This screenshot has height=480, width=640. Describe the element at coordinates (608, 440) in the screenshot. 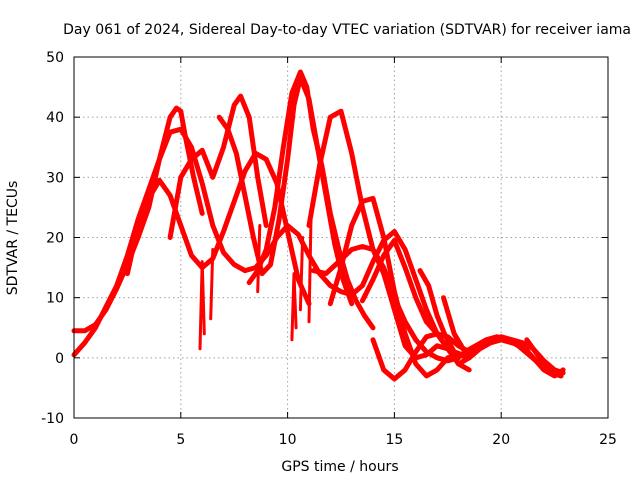

I see `x-tick-label: 25` at that location.